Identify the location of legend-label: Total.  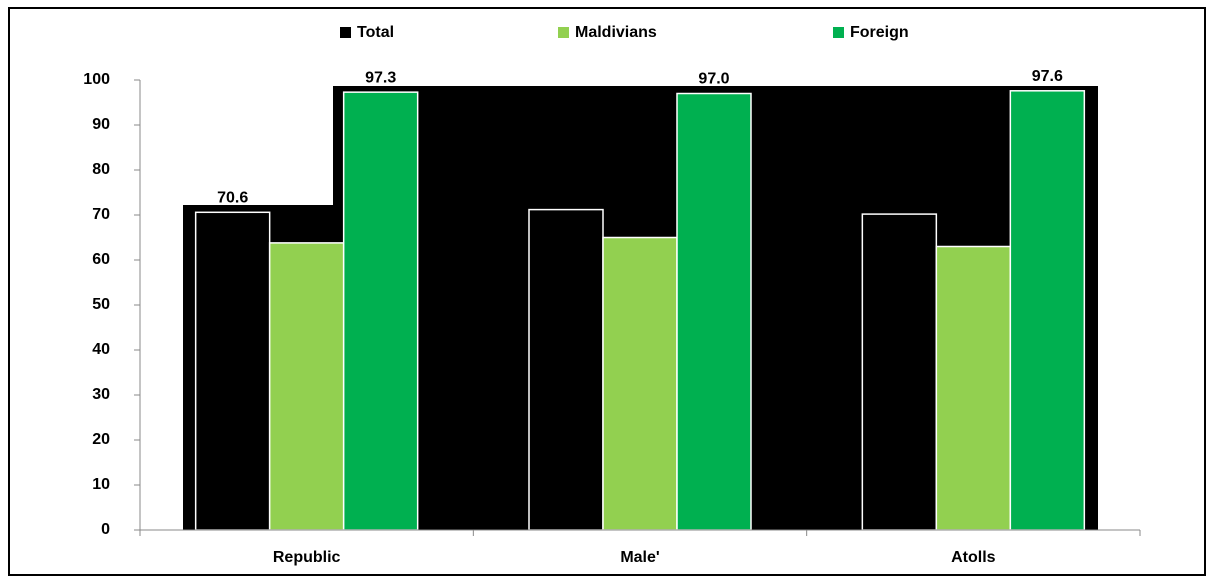
(375, 32).